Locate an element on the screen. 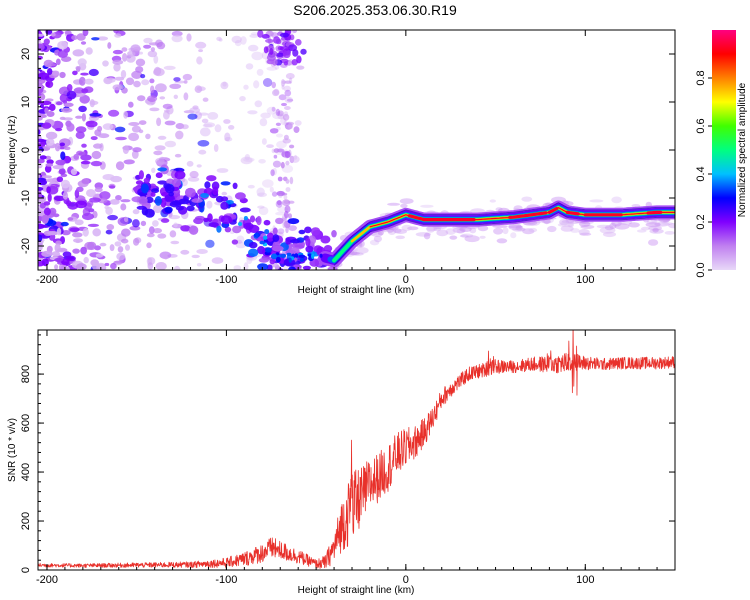 The width and height of the screenshot is (750, 600). y-tick-label: 400 is located at coordinates (26, 472).